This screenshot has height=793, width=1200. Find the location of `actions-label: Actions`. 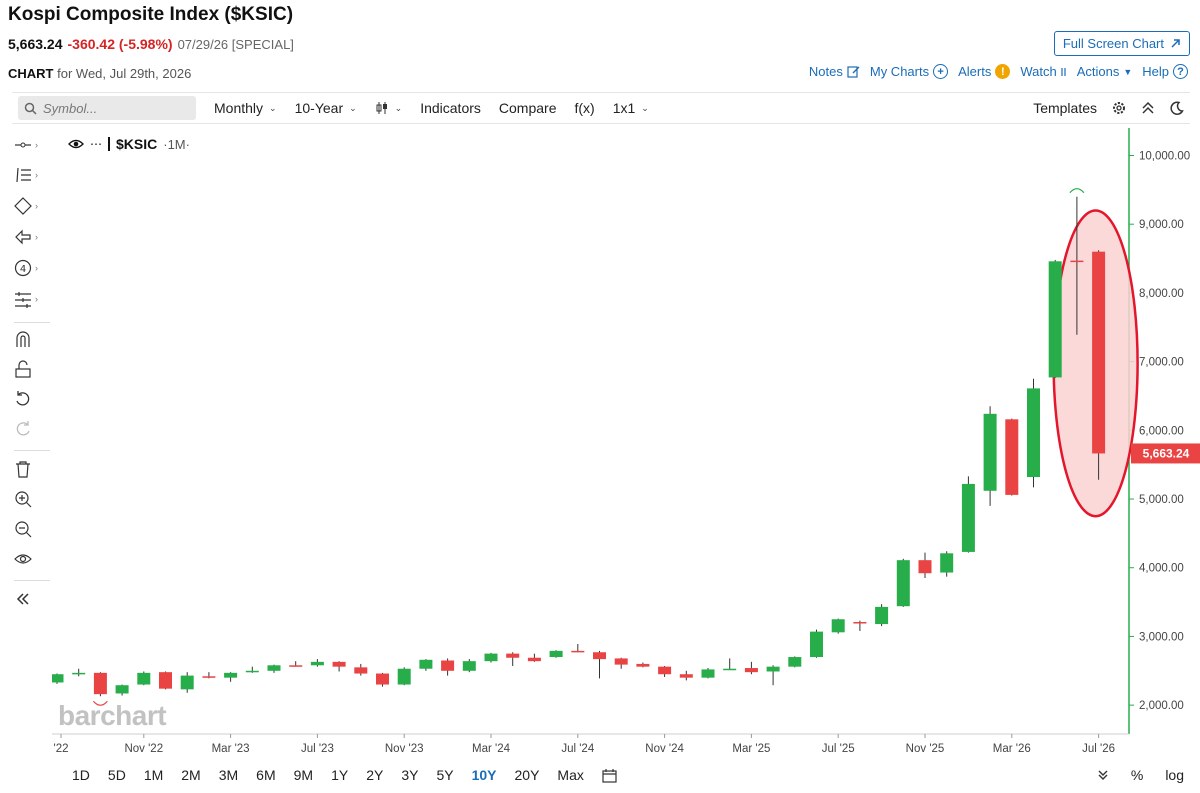

actions-label: Actions is located at coordinates (1098, 71).